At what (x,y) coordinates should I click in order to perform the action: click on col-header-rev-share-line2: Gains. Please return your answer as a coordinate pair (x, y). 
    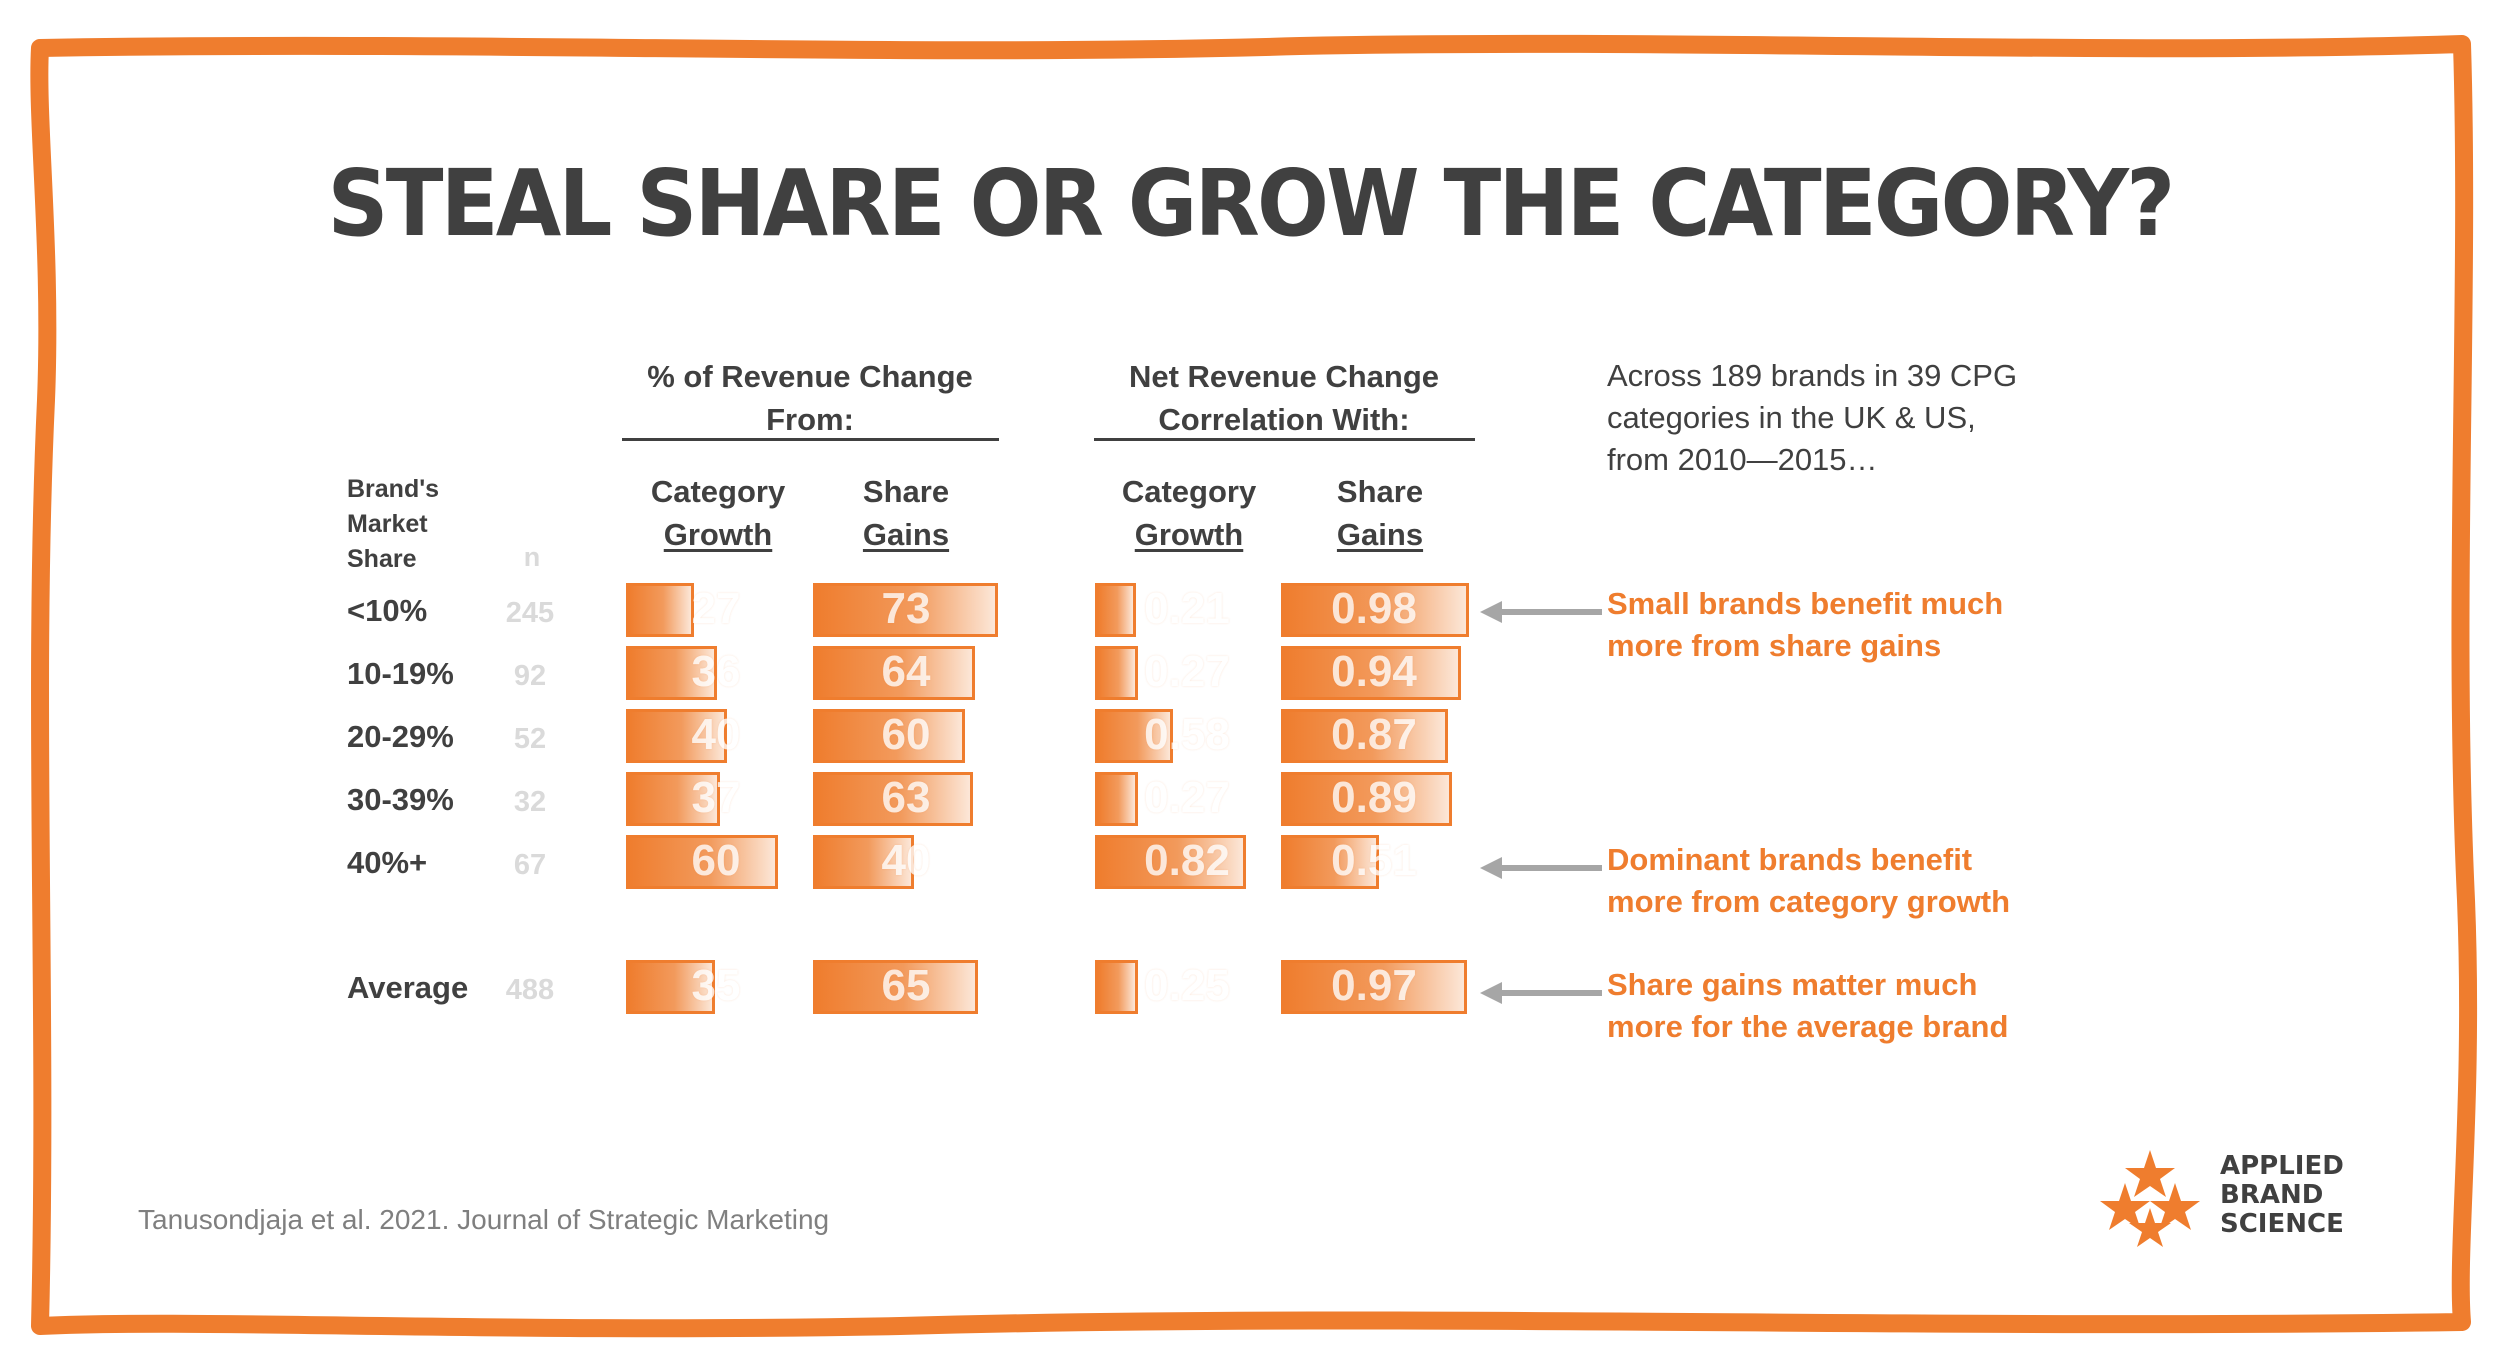
    Looking at the image, I should click on (906, 534).